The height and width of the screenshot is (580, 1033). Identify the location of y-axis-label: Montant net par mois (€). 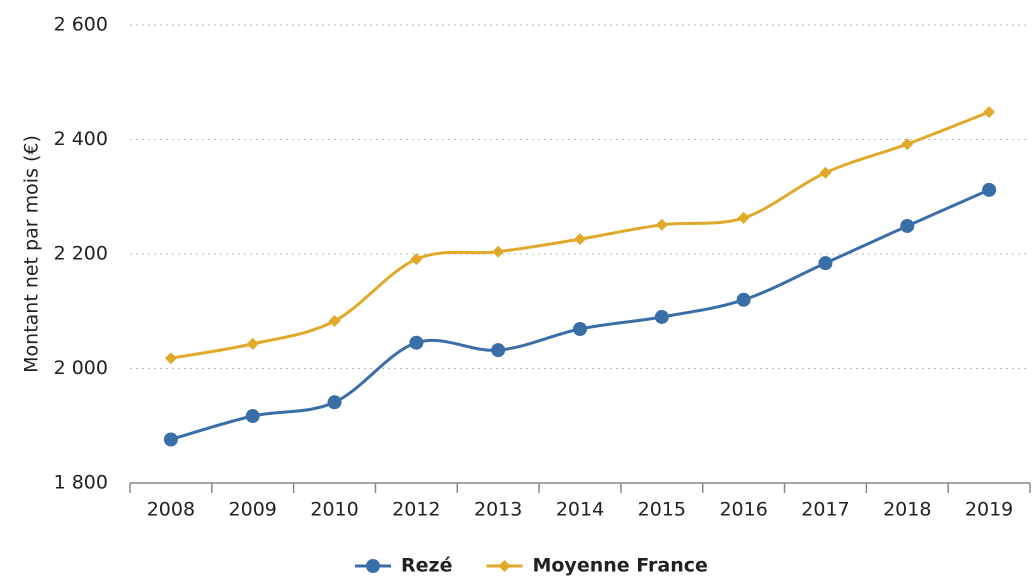
(32, 254).